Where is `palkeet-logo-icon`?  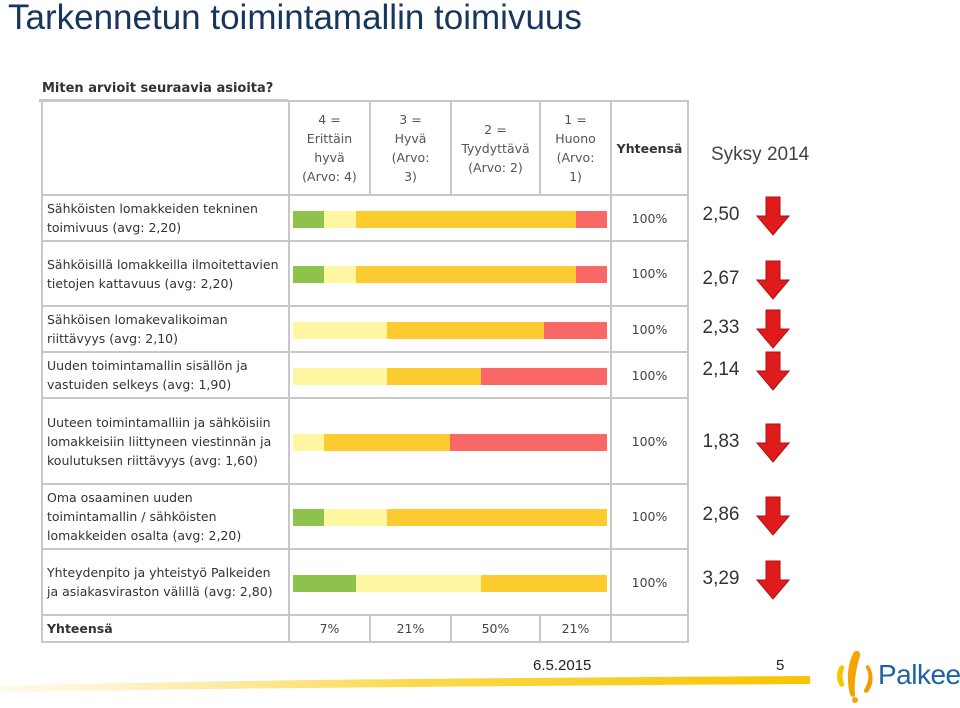 palkeet-logo-icon is located at coordinates (855, 676).